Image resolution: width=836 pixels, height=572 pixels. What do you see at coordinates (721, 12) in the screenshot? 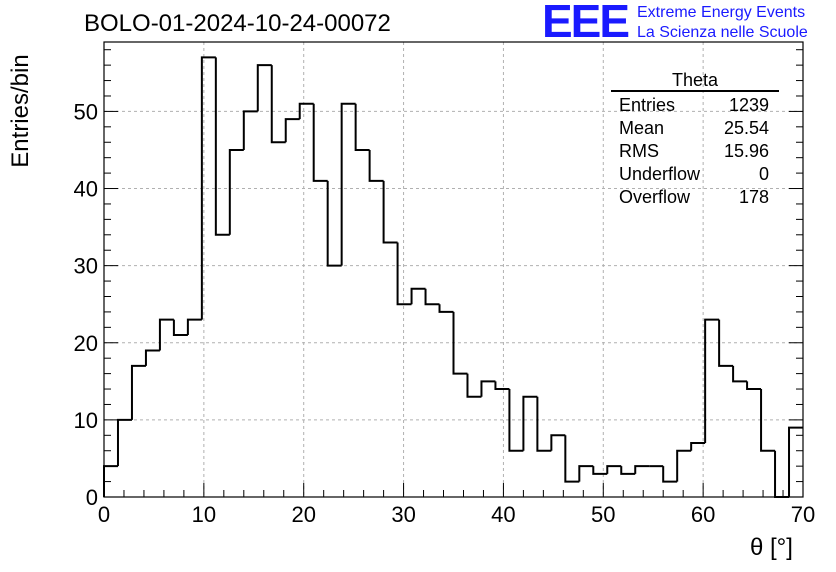
I see `logo-caption-line1: Extreme Energy Events` at bounding box center [721, 12].